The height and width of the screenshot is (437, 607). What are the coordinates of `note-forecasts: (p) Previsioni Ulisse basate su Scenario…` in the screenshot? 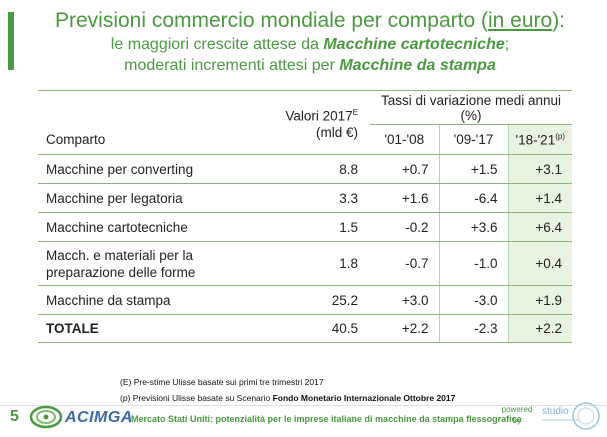 It's located at (287, 398).